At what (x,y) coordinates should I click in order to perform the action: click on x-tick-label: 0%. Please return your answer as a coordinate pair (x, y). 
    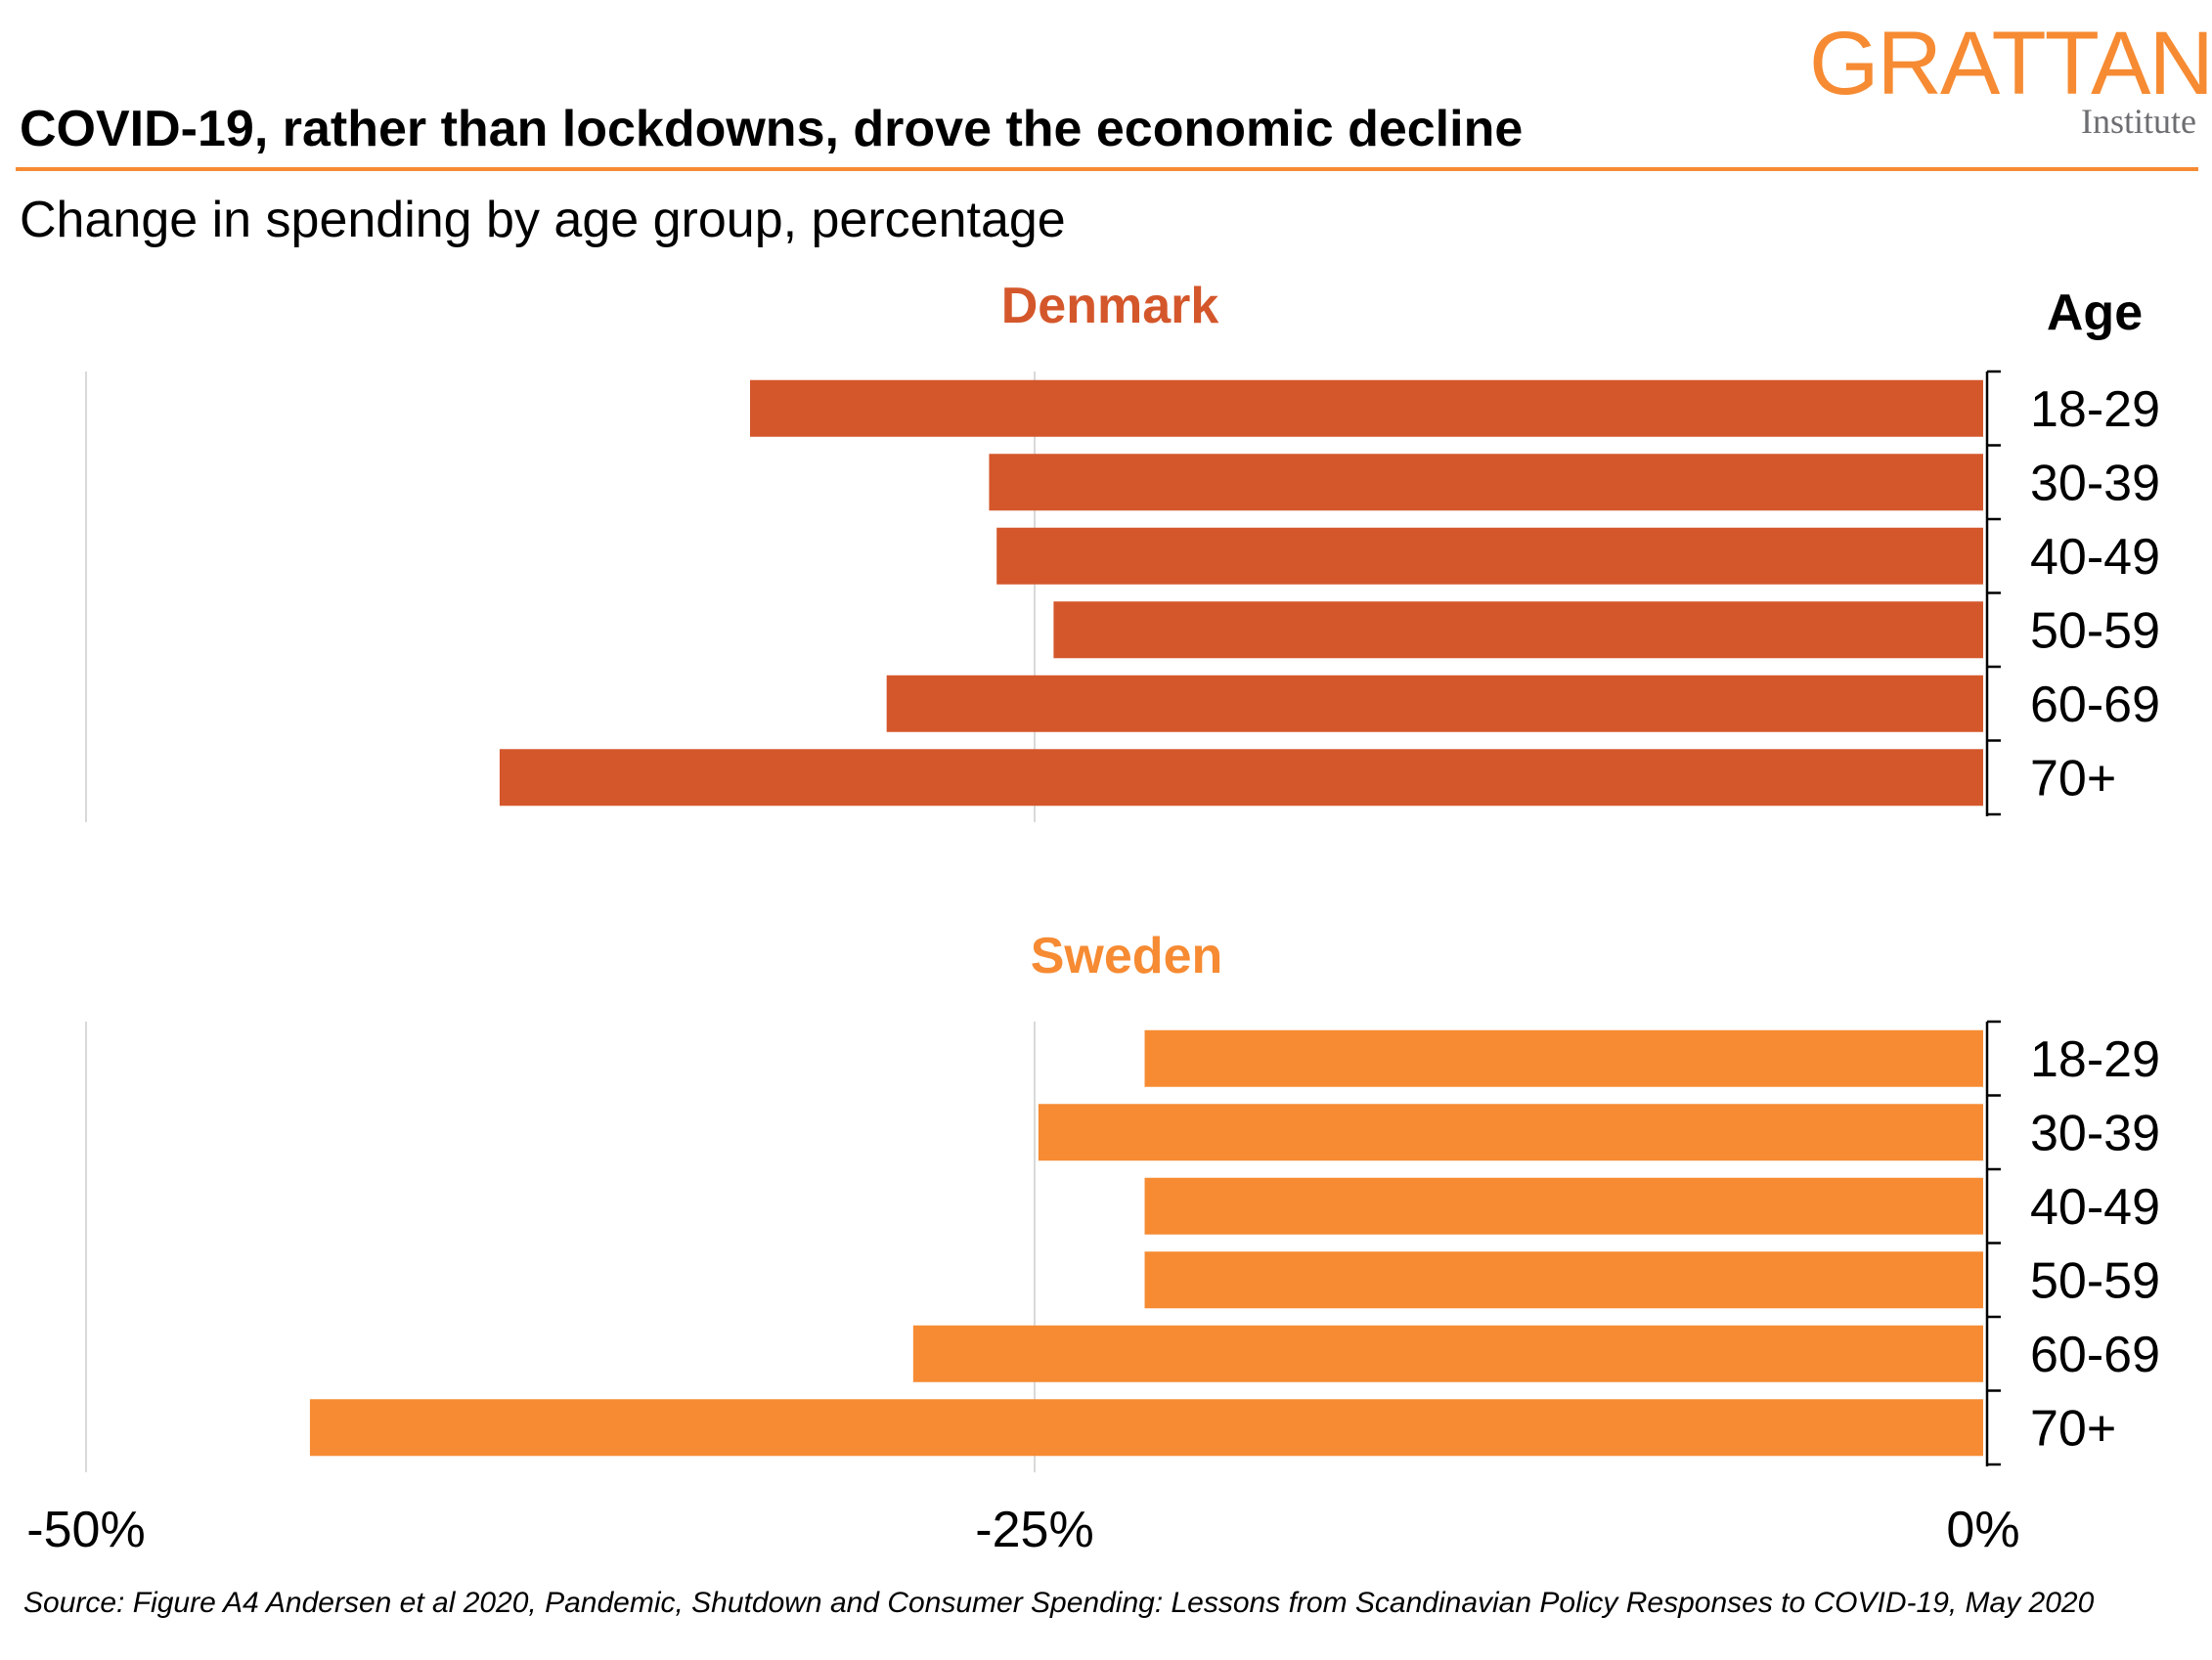
    Looking at the image, I should click on (1982, 1530).